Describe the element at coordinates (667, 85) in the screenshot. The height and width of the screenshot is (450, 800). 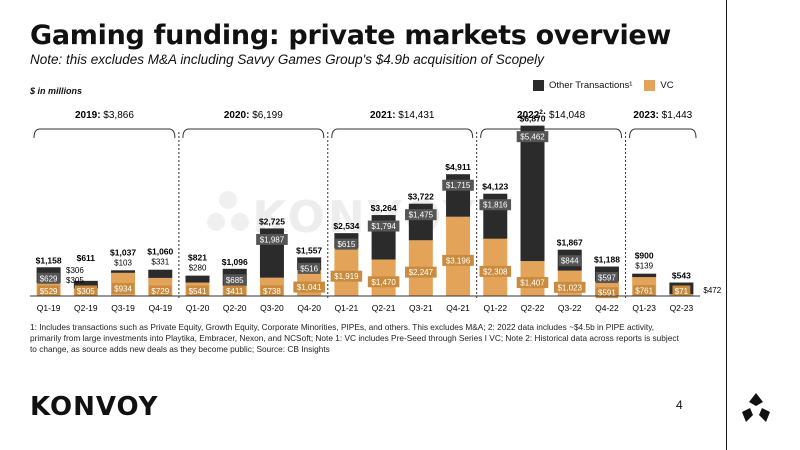
I see `legend-label-vc: VC` at that location.